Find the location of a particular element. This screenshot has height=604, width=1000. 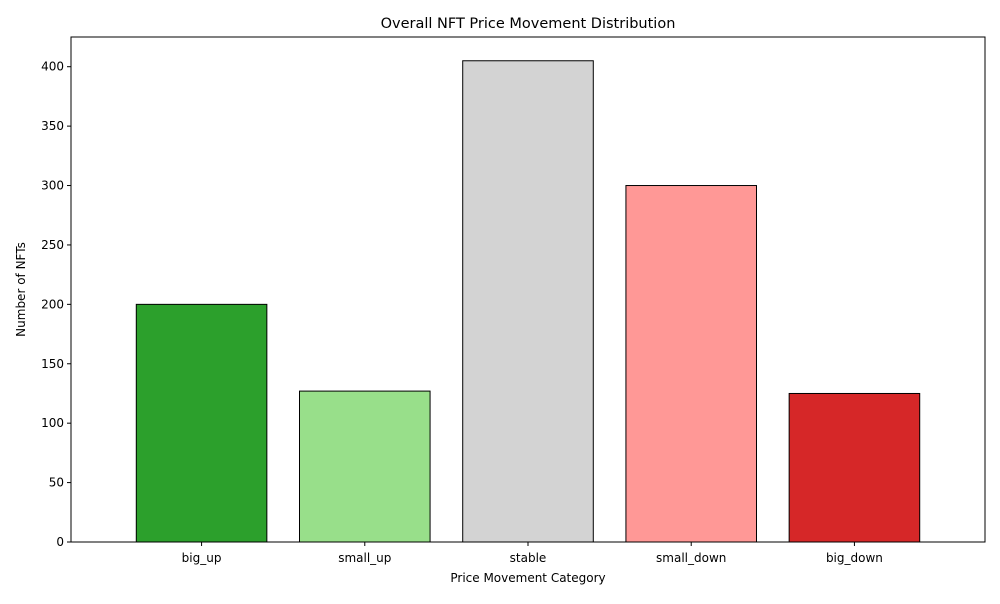

x-tick-label: small_down is located at coordinates (691, 558).